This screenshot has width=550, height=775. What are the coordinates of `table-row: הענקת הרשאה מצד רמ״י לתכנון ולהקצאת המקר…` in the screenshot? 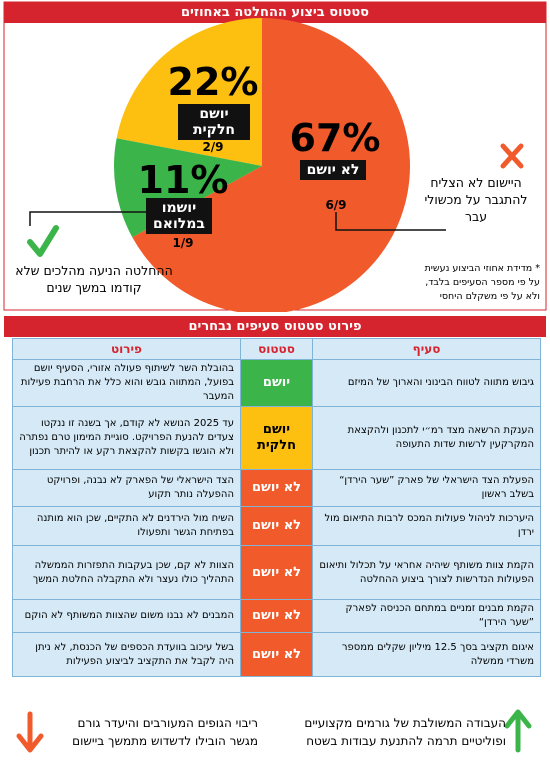 It's located at (276, 438).